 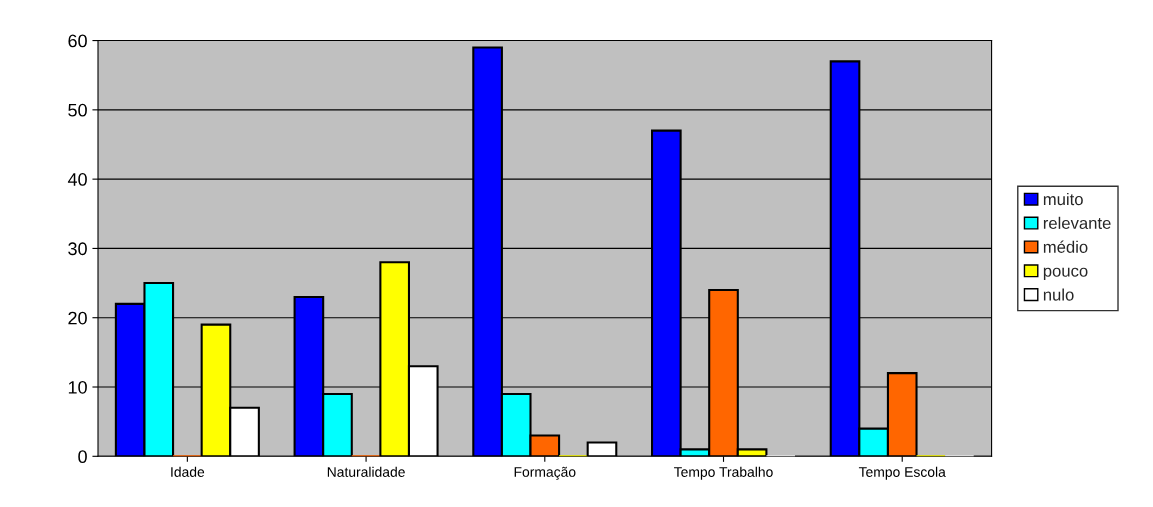 What do you see at coordinates (1065, 246) in the screenshot?
I see `legend-label: médio` at bounding box center [1065, 246].